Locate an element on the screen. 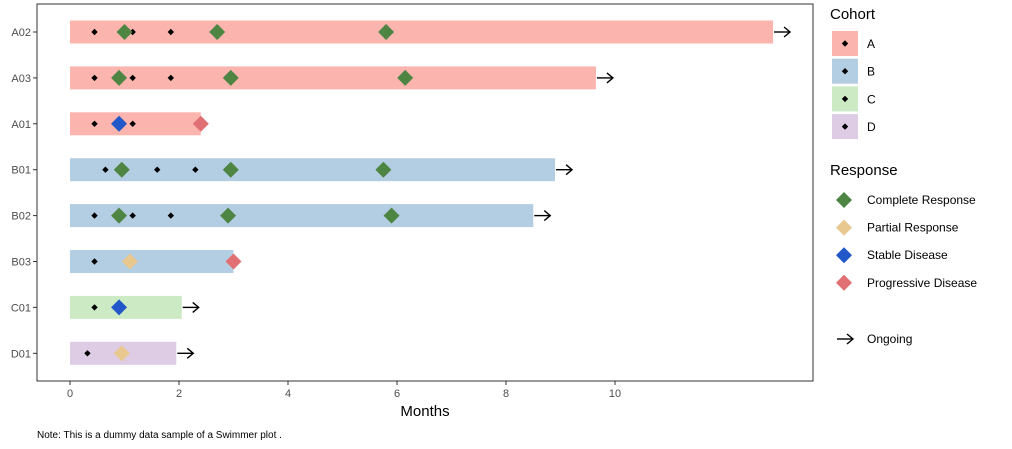 This screenshot has width=1012, height=449. y-tick-label-B01: B01 is located at coordinates (21, 171).